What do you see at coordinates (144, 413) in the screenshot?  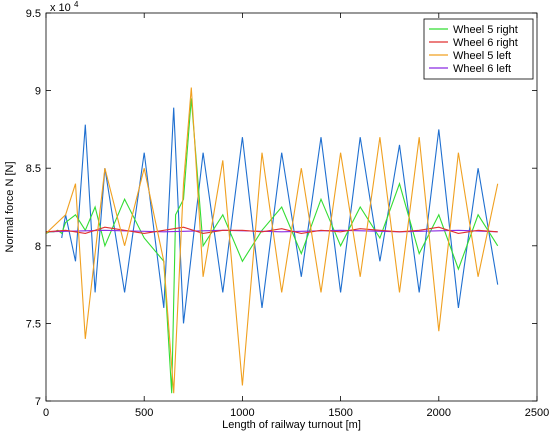 I see `x-tick-label: 500` at bounding box center [144, 413].